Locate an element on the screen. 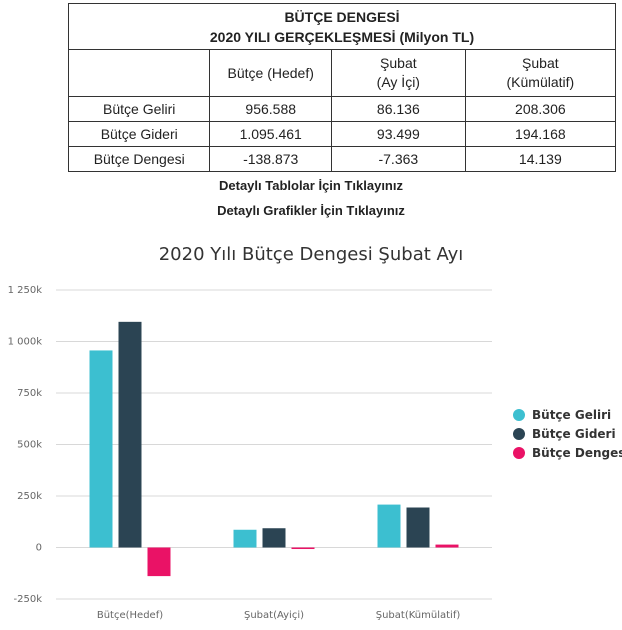  table-row: Bütçe Gideri 1.095.461 93.499 194.168 is located at coordinates (342, 134).